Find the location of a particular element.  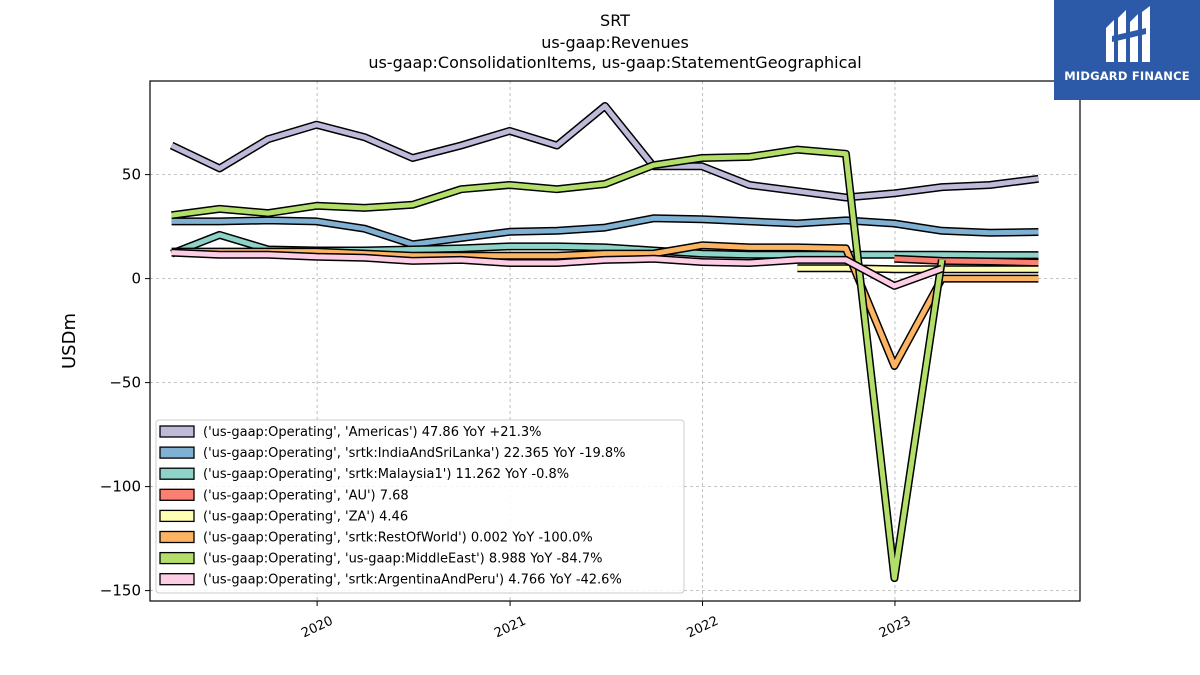

x-axis-ticks: 2020 2021 2022 2023 is located at coordinates (606, 621).